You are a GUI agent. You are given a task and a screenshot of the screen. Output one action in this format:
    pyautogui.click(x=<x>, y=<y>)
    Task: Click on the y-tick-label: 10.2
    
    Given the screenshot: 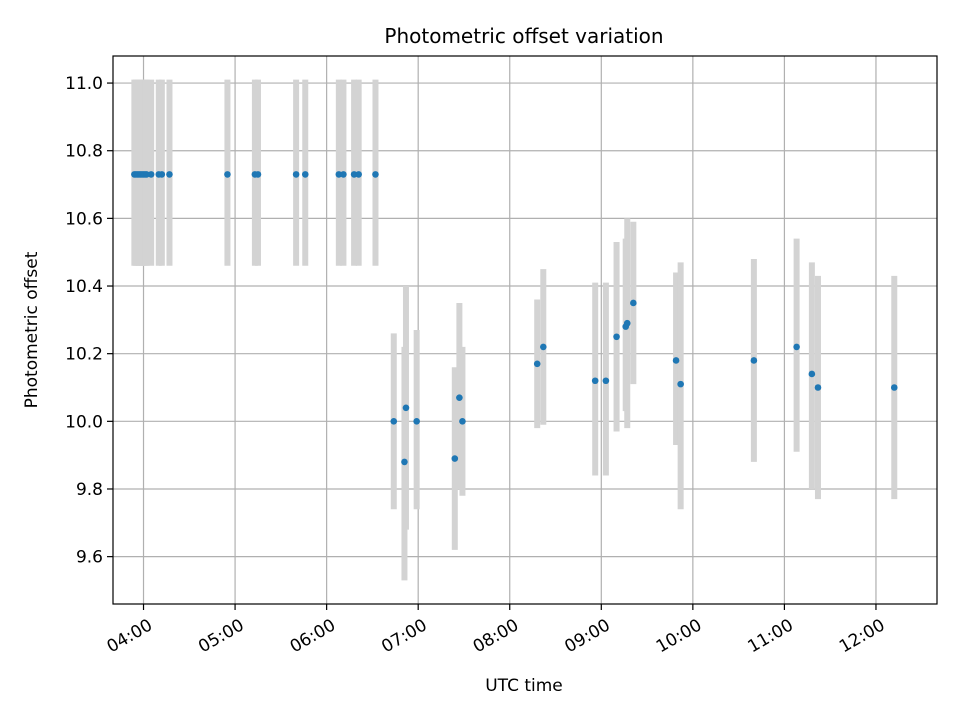 What is the action you would take?
    pyautogui.click(x=84, y=355)
    